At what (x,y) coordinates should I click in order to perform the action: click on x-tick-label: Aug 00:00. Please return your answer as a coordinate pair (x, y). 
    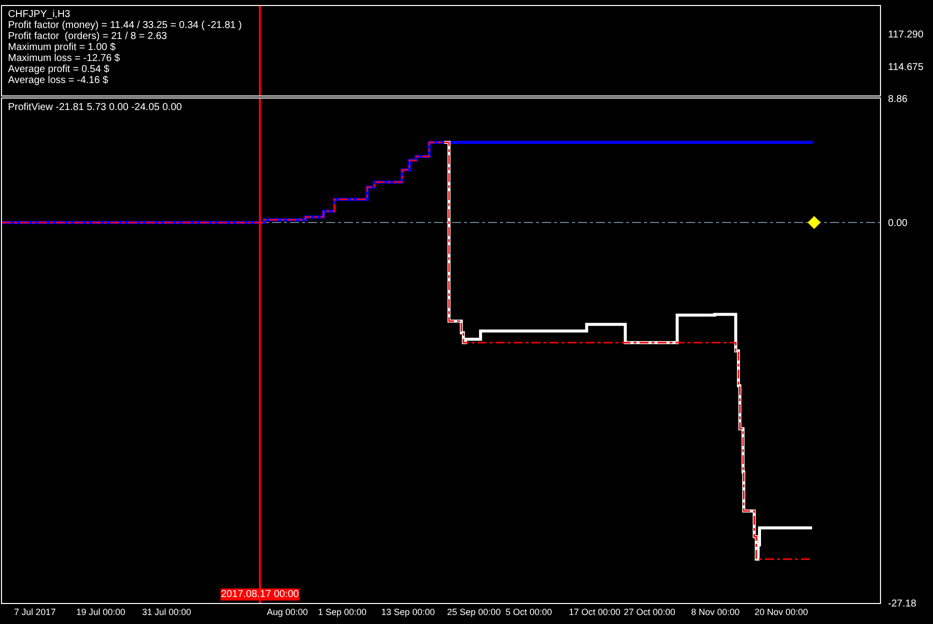
    Looking at the image, I should click on (287, 611).